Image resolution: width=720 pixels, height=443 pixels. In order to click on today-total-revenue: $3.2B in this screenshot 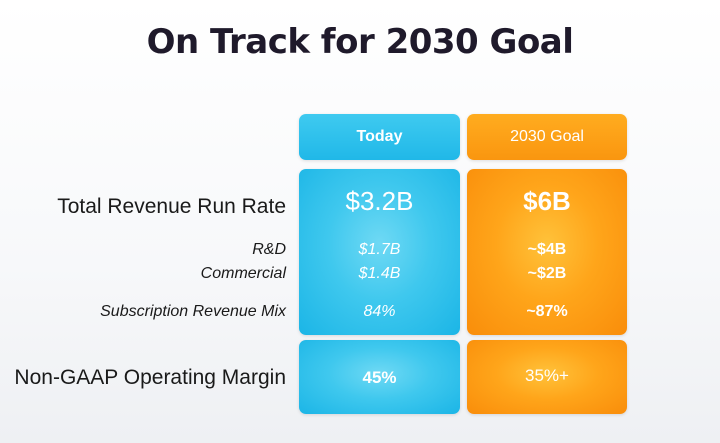, I will do `click(379, 201)`.